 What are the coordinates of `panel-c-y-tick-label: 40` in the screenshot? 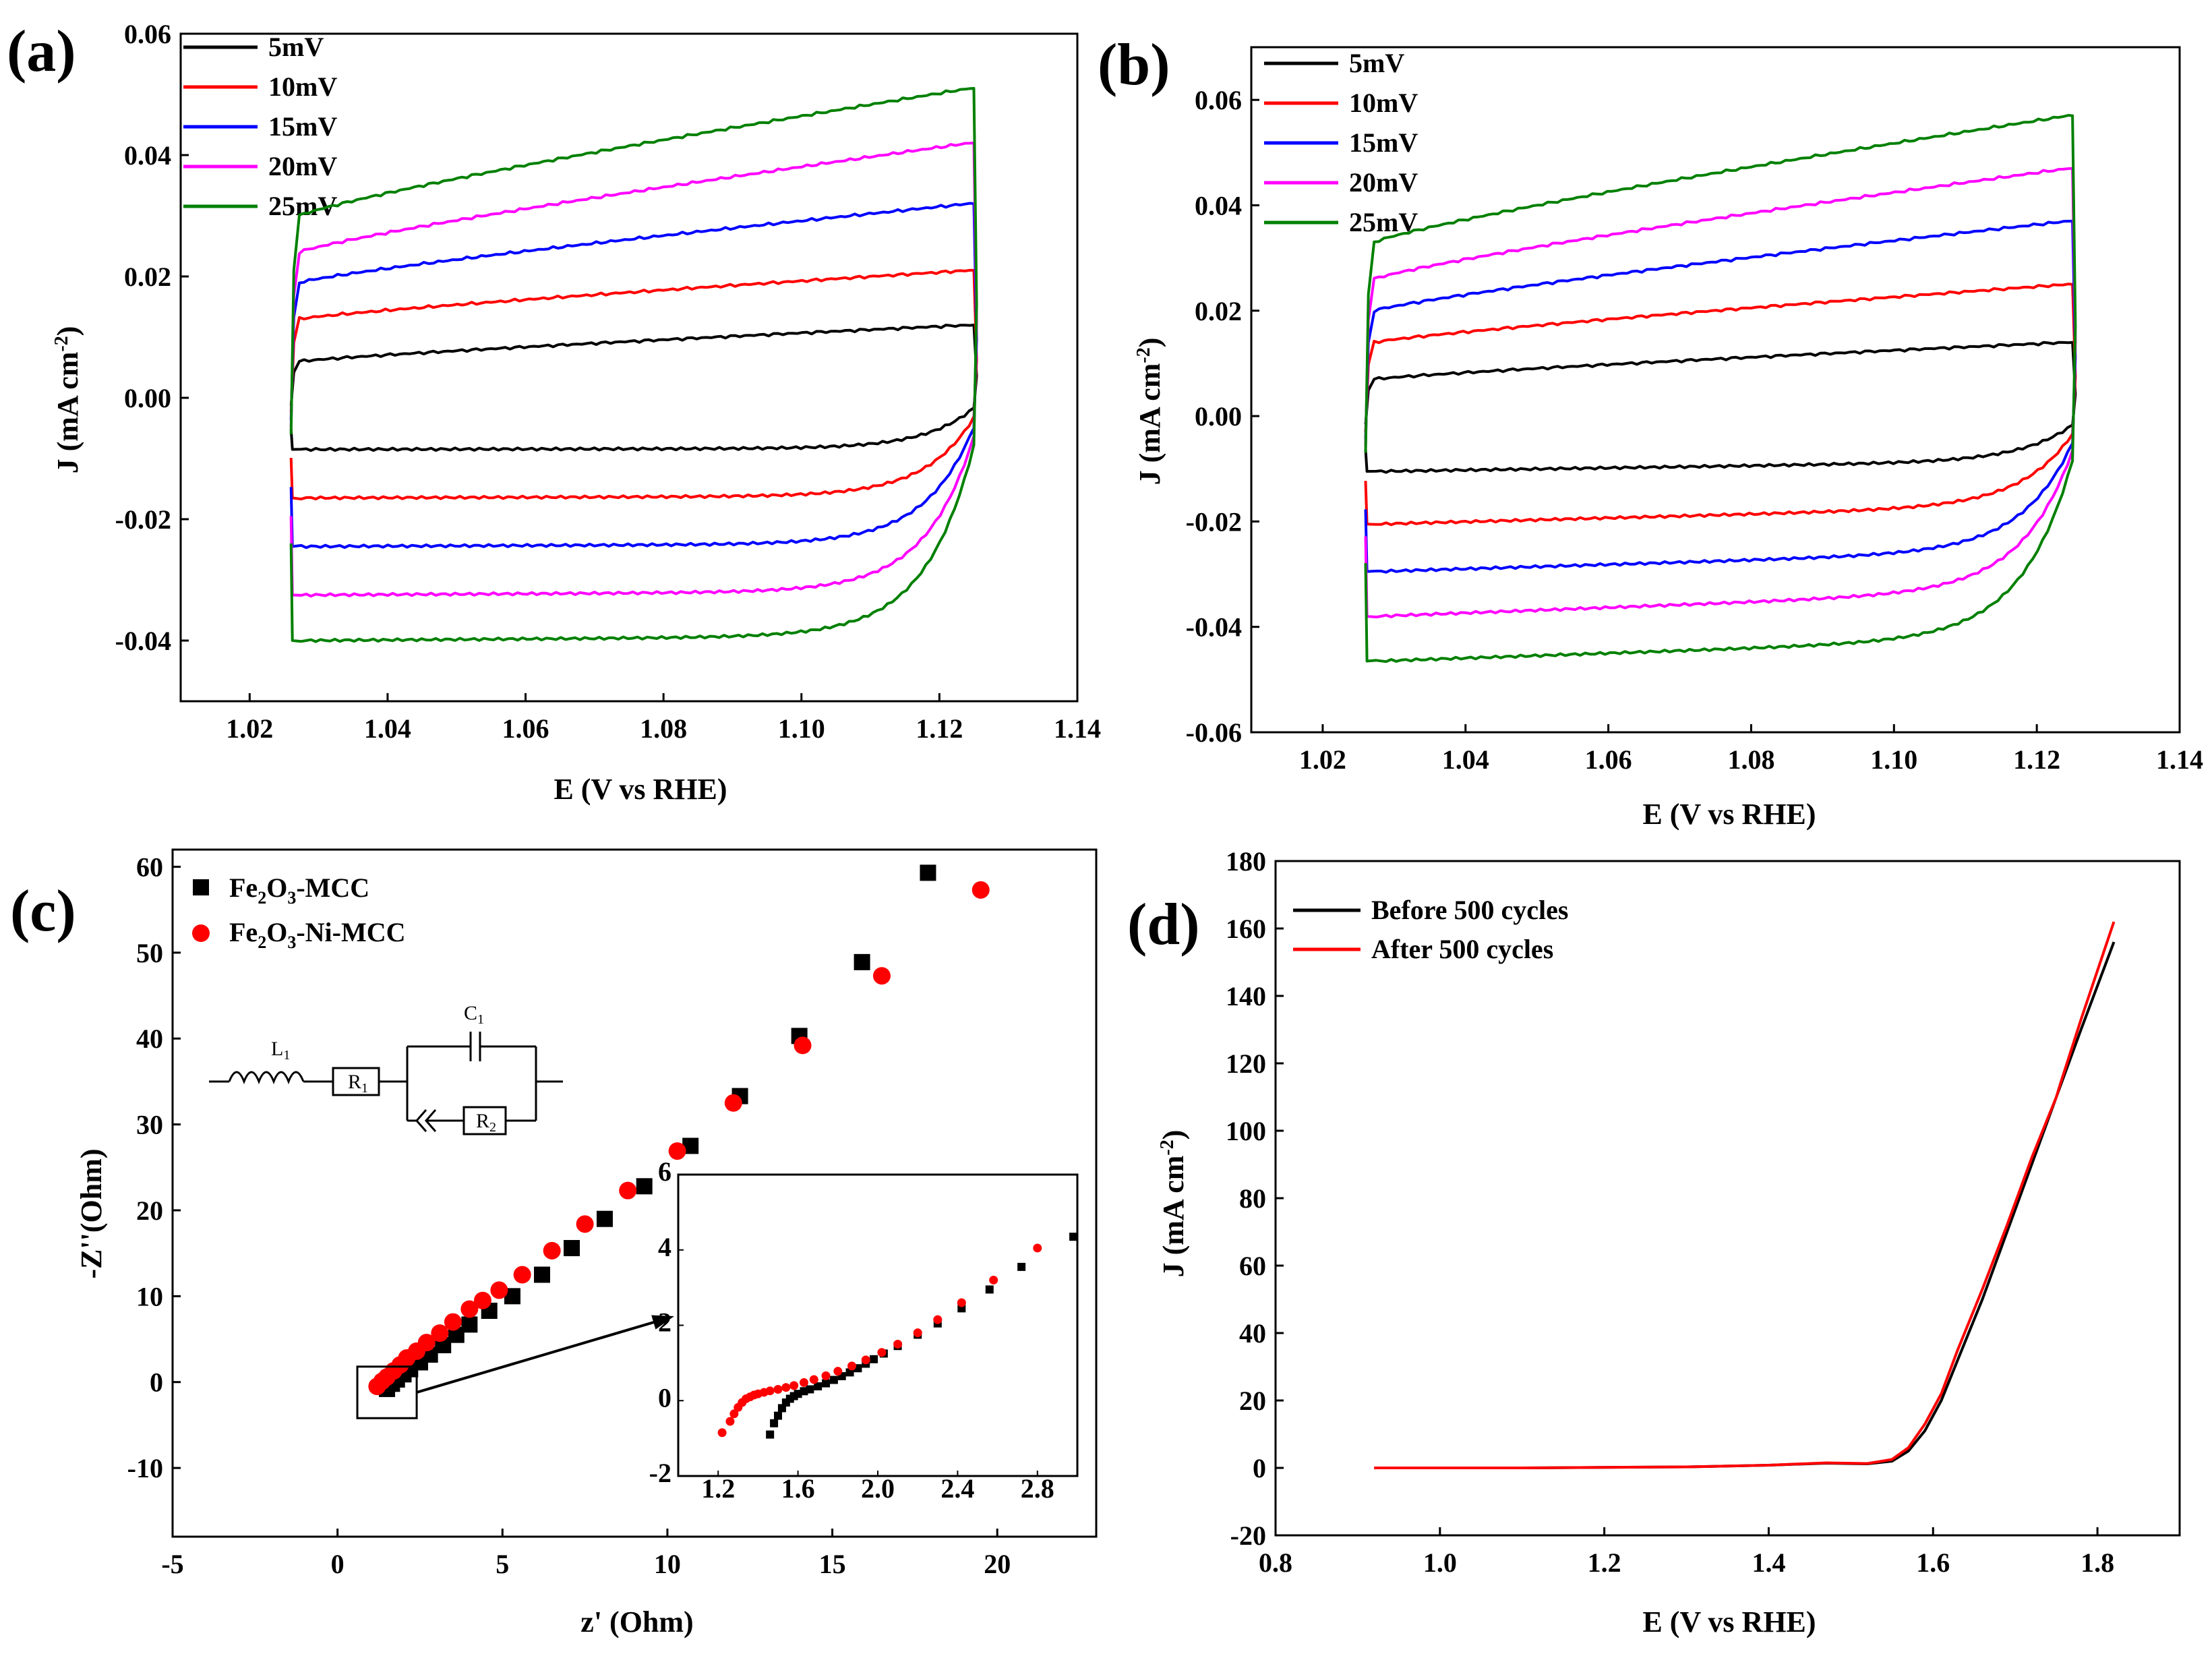 It's located at (149, 1039).